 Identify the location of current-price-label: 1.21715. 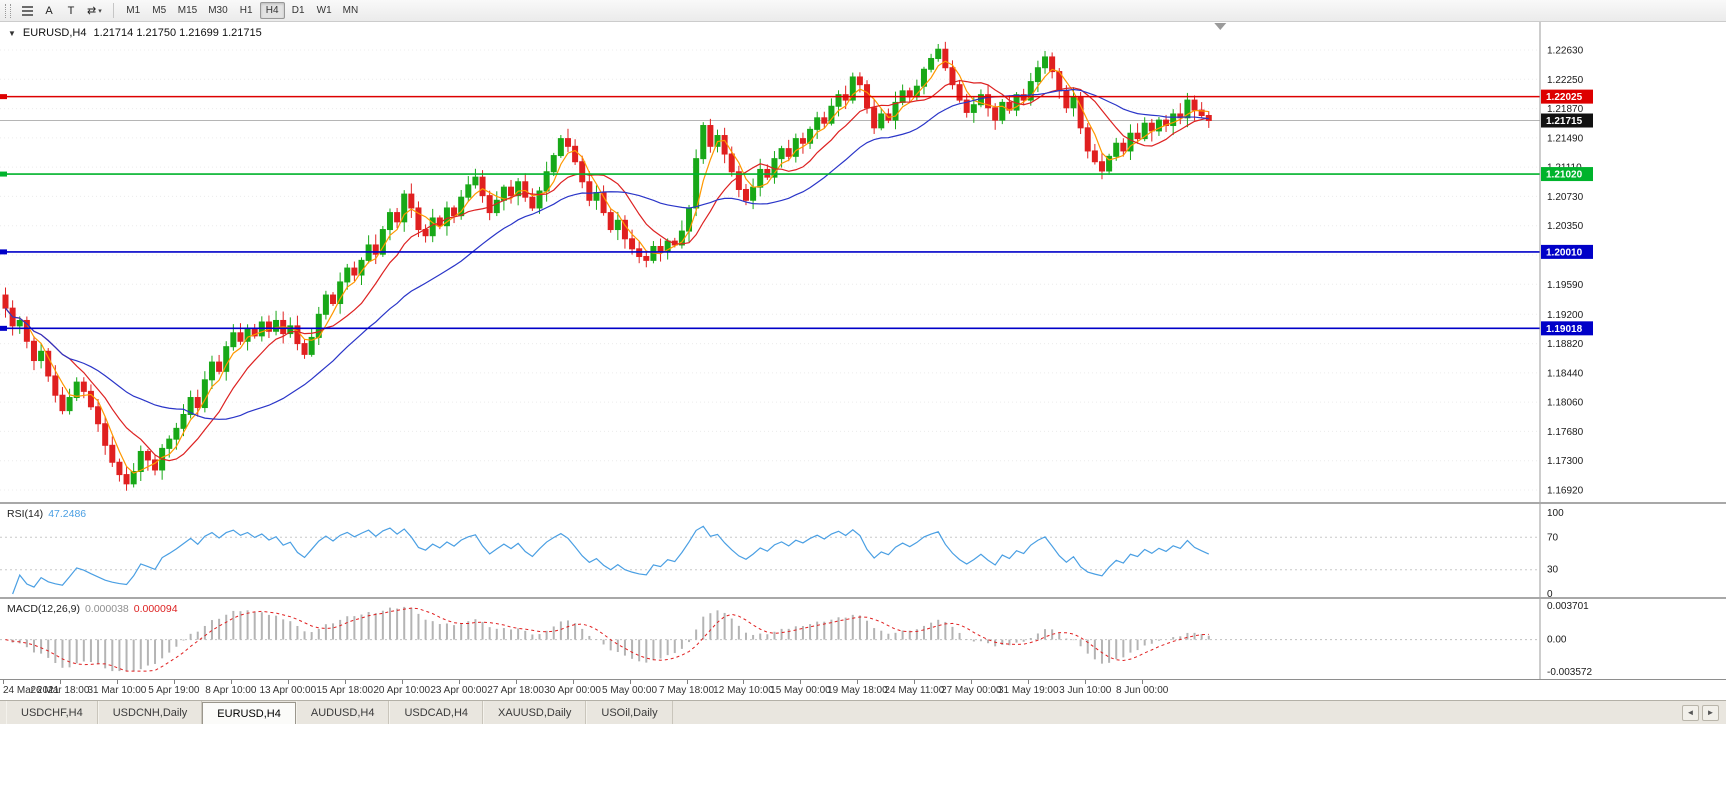
(1564, 121).